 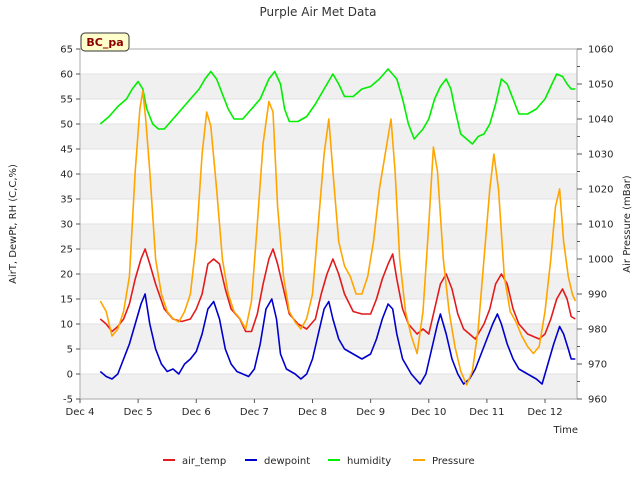 What do you see at coordinates (68, 400) in the screenshot?
I see `y-tick-label: -5` at bounding box center [68, 400].